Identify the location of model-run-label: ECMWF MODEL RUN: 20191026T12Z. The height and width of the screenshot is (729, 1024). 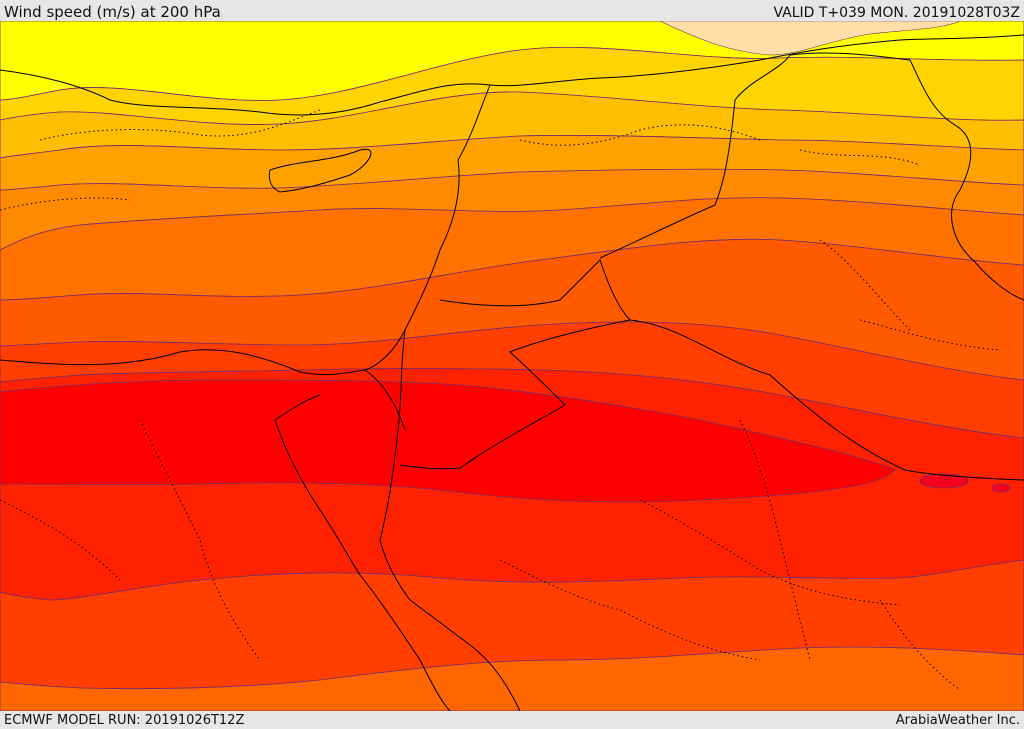
(124, 720).